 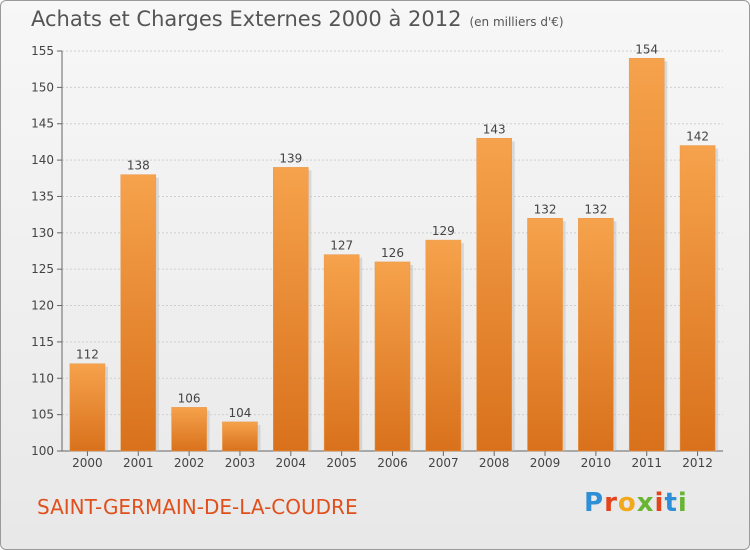 I want to click on logo-letter: P, so click(x=594, y=503).